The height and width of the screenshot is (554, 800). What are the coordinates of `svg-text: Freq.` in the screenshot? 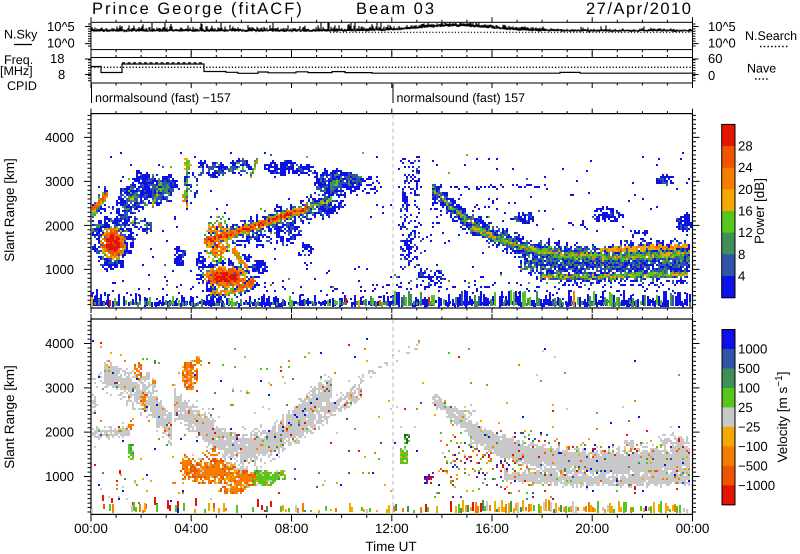 It's located at (18, 60).